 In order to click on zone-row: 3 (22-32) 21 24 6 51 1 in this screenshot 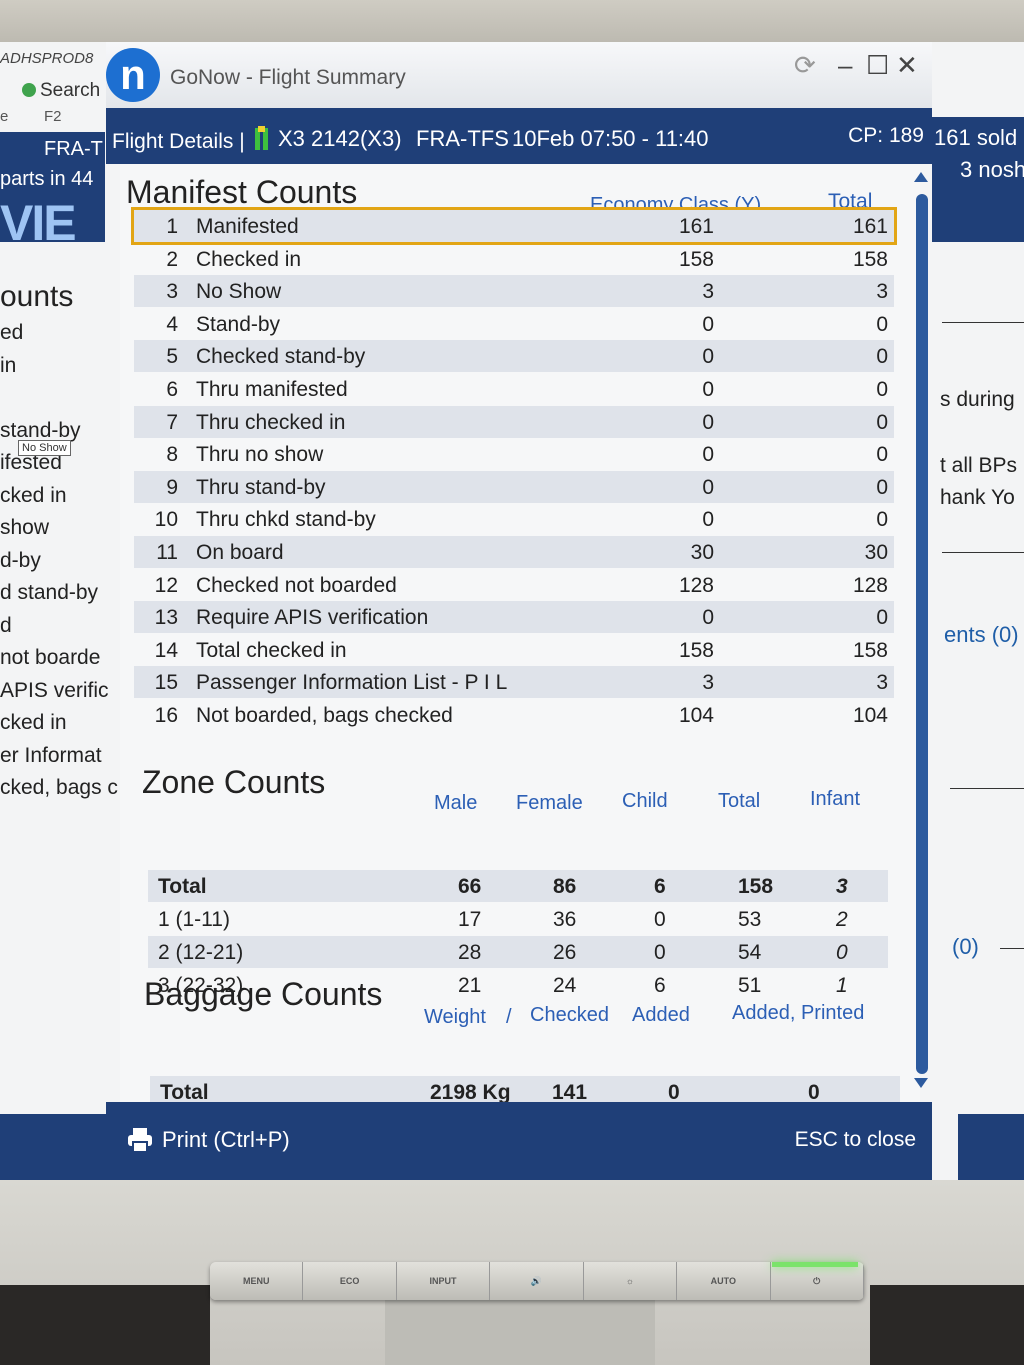, I will do `click(518, 985)`.